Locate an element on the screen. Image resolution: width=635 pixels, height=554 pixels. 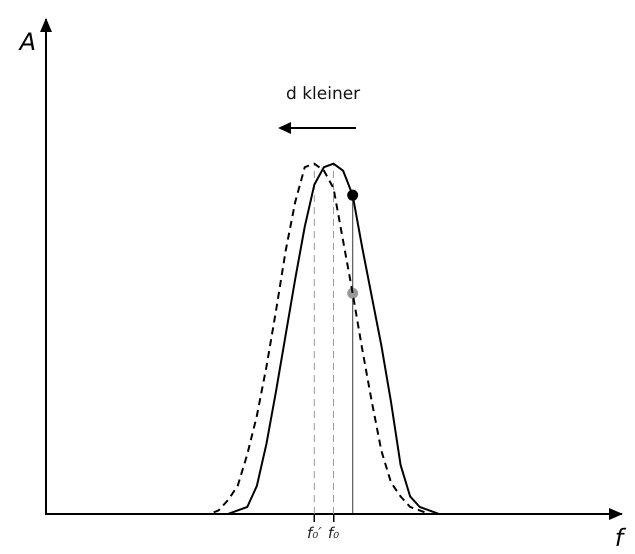
x-tick-label: f₀ is located at coordinates (334, 533).